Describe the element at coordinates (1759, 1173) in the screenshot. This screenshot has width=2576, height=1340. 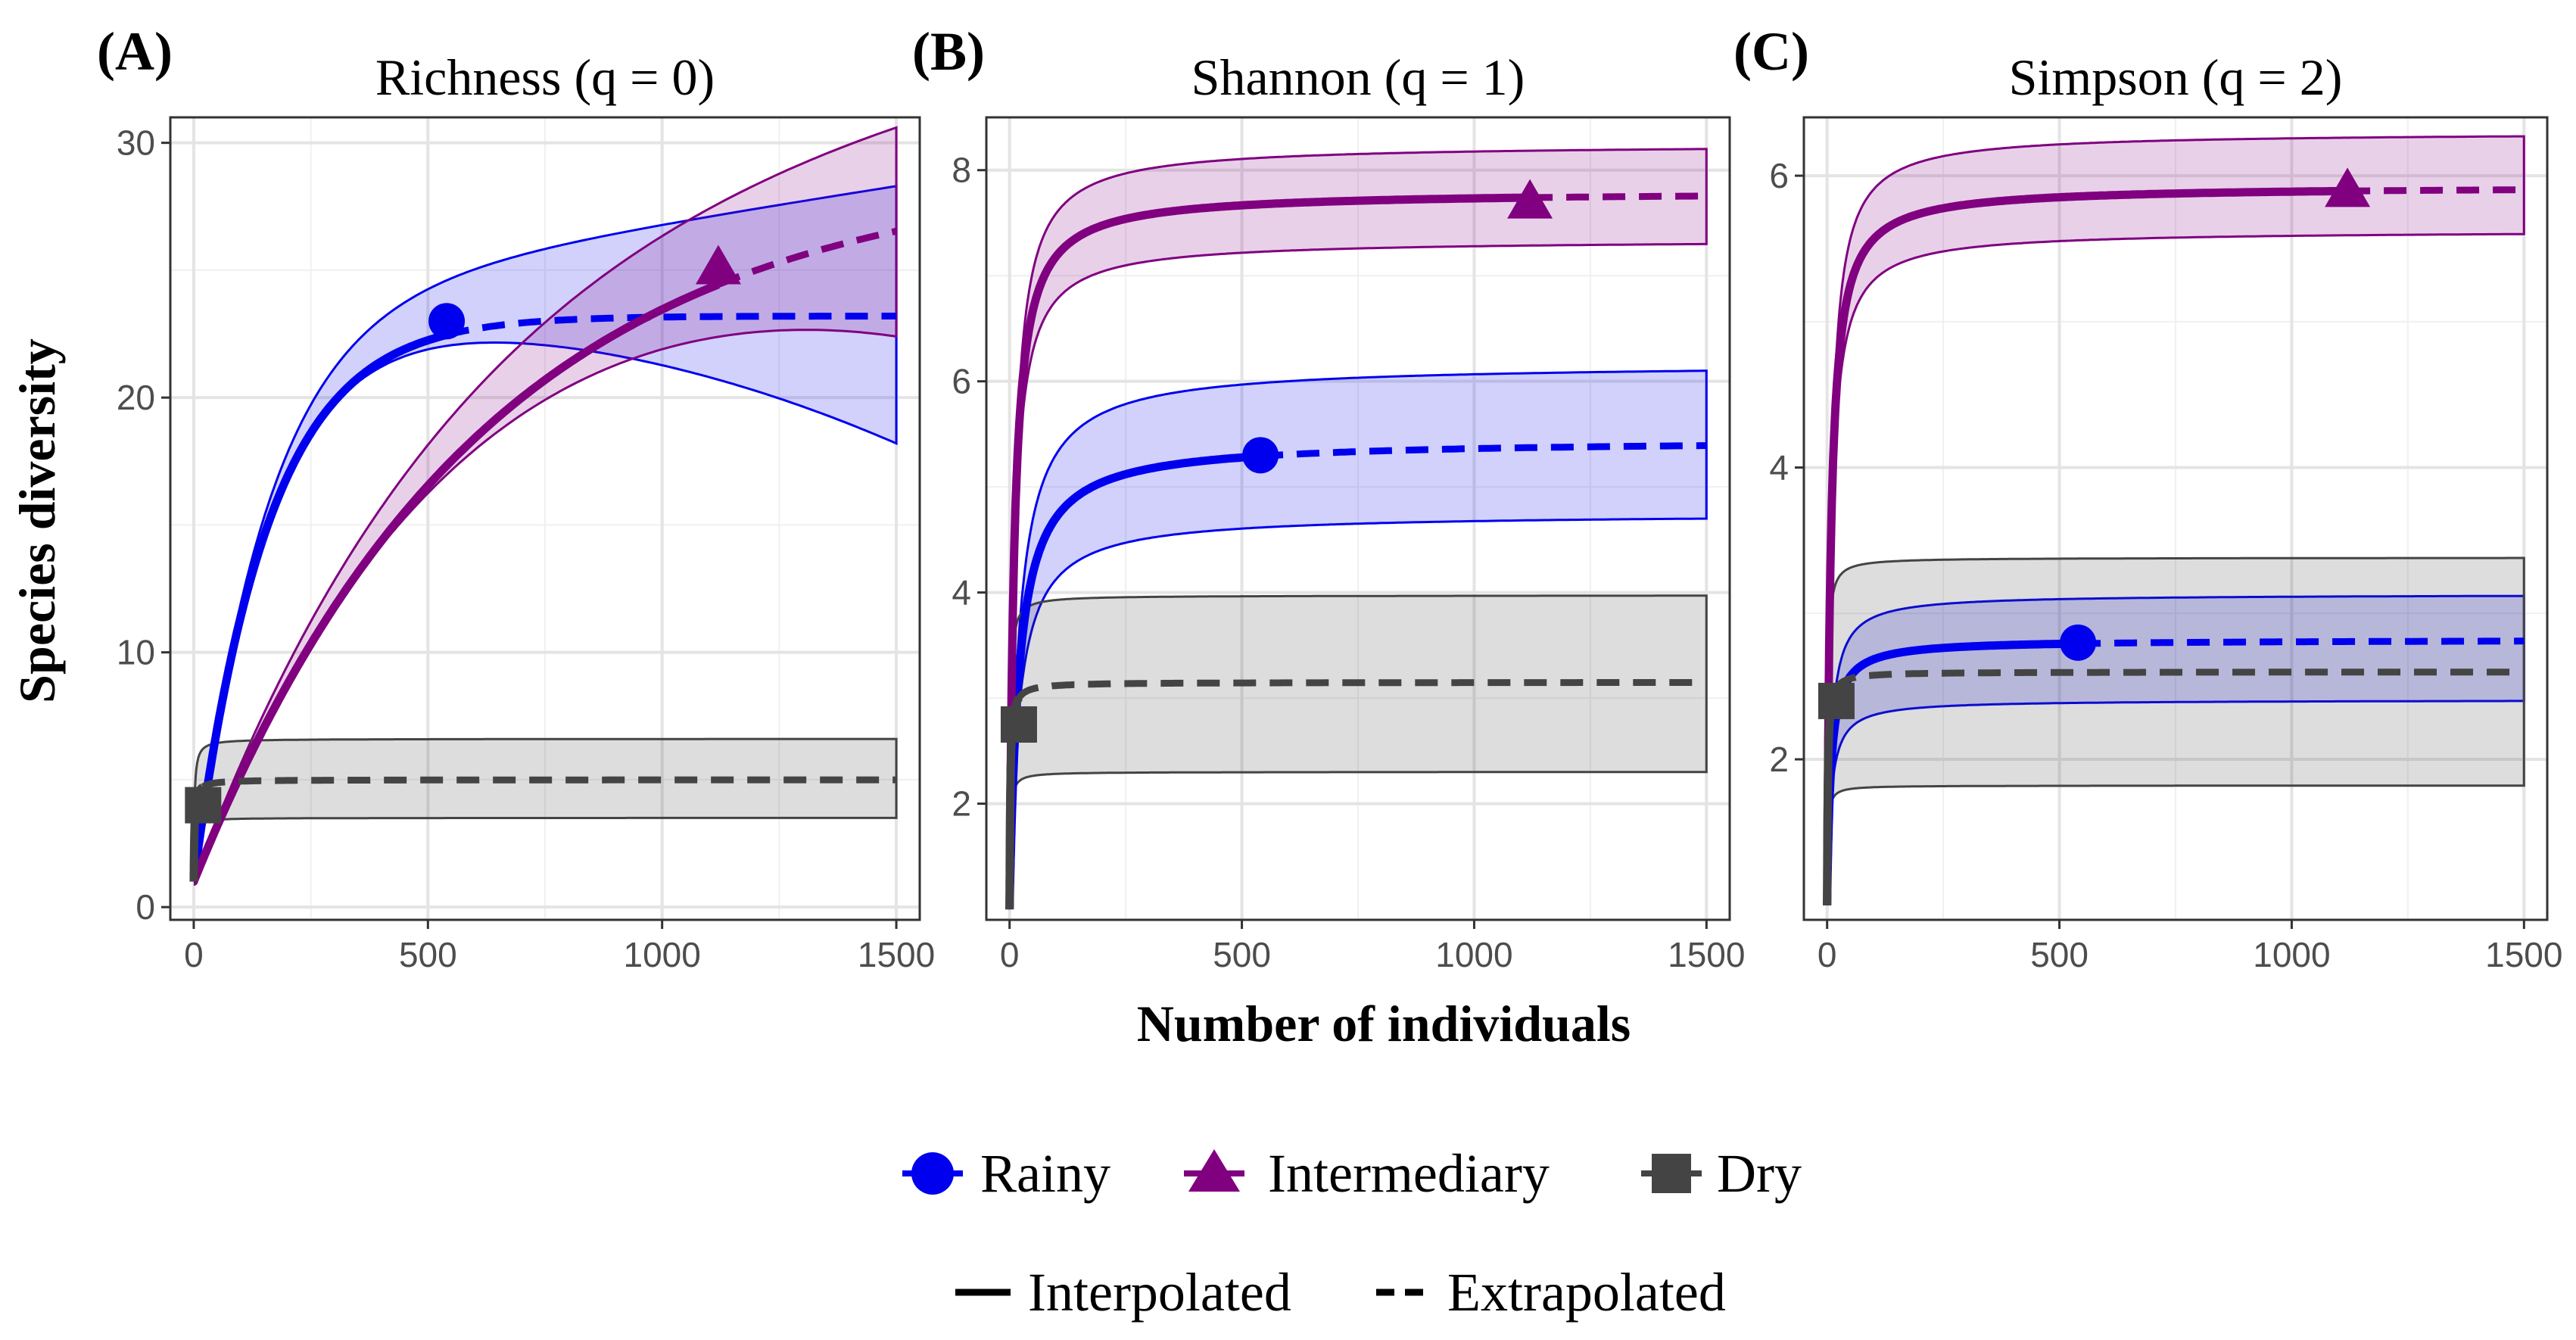
I see `legend-label-dry: Dry` at that location.